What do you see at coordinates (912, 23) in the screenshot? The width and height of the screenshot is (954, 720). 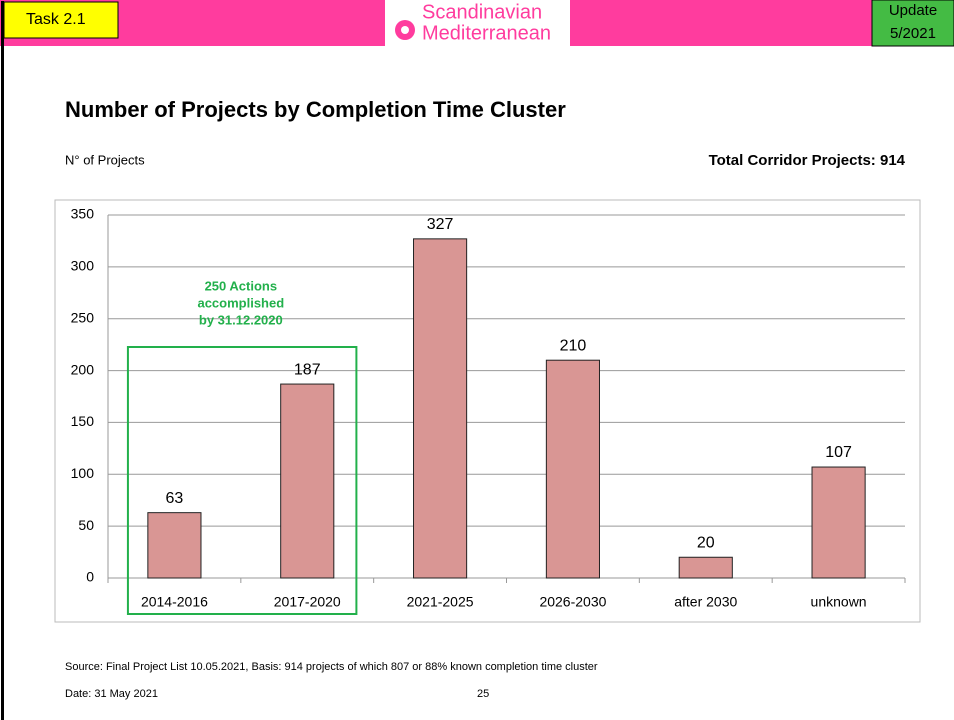 I see `update-box` at bounding box center [912, 23].